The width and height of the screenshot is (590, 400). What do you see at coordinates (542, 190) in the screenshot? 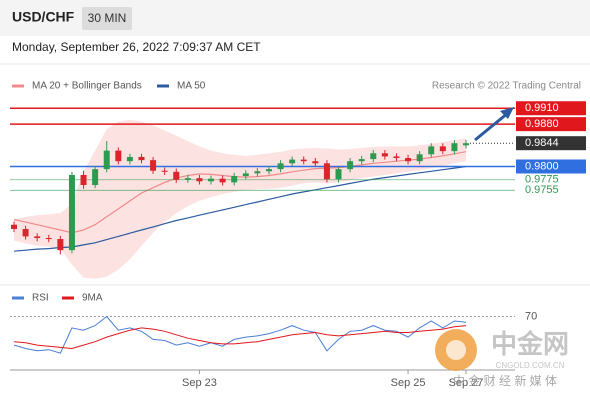
I see `level-label: 0.9755` at bounding box center [542, 190].